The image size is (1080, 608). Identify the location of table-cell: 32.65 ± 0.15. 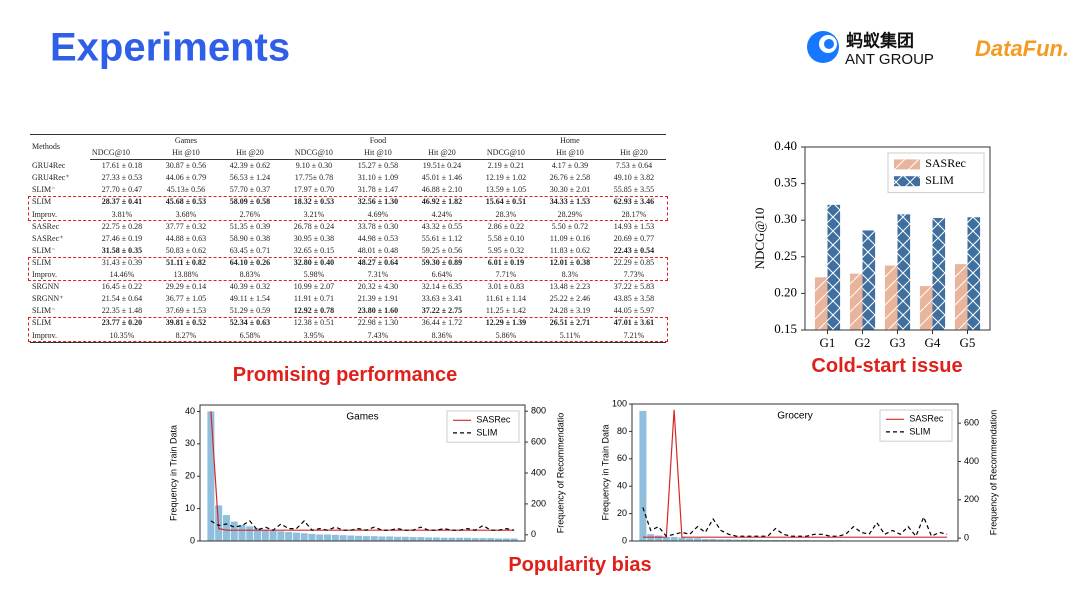
(314, 250).